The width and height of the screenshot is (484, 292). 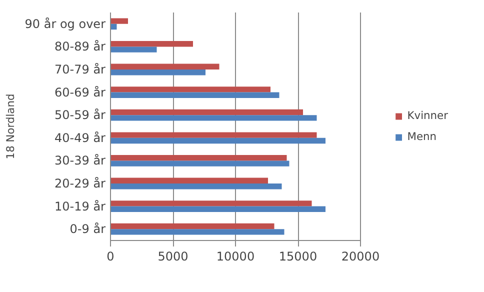 I want to click on x-tick-label: 10000, so click(x=235, y=257).